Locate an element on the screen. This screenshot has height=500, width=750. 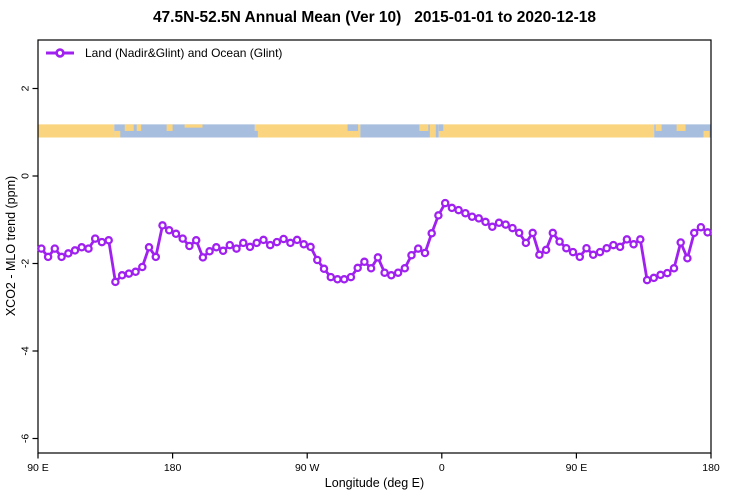
x-tick-label: 90 E is located at coordinates (38, 468).